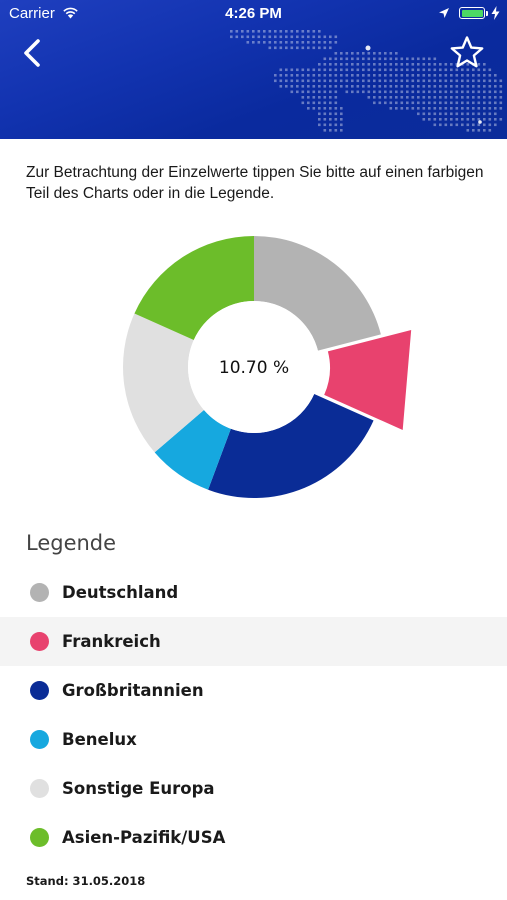 The image size is (507, 900). Describe the element at coordinates (253, 739) in the screenshot. I see `legend-item: Benelux` at that location.